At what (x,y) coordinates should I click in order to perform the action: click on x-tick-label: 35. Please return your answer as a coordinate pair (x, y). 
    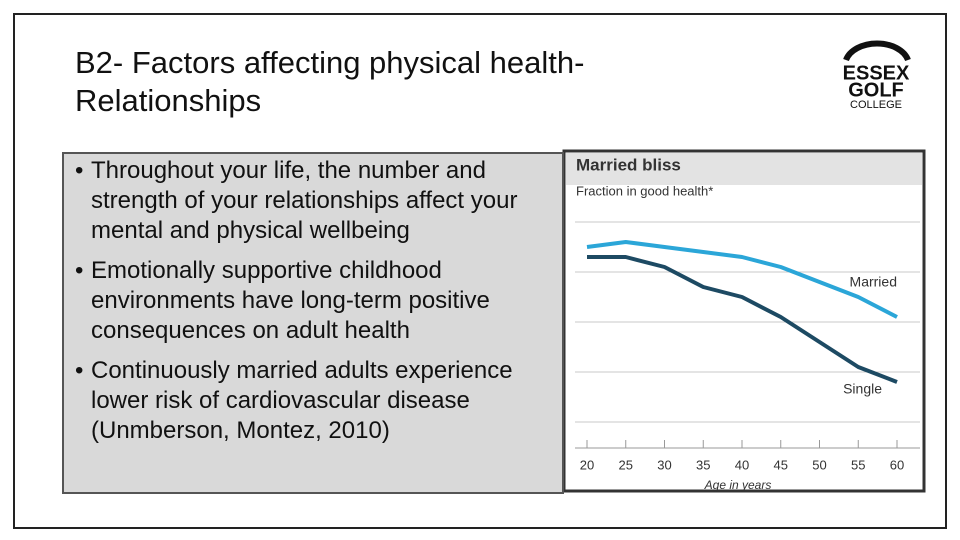
    Looking at the image, I should click on (703, 464).